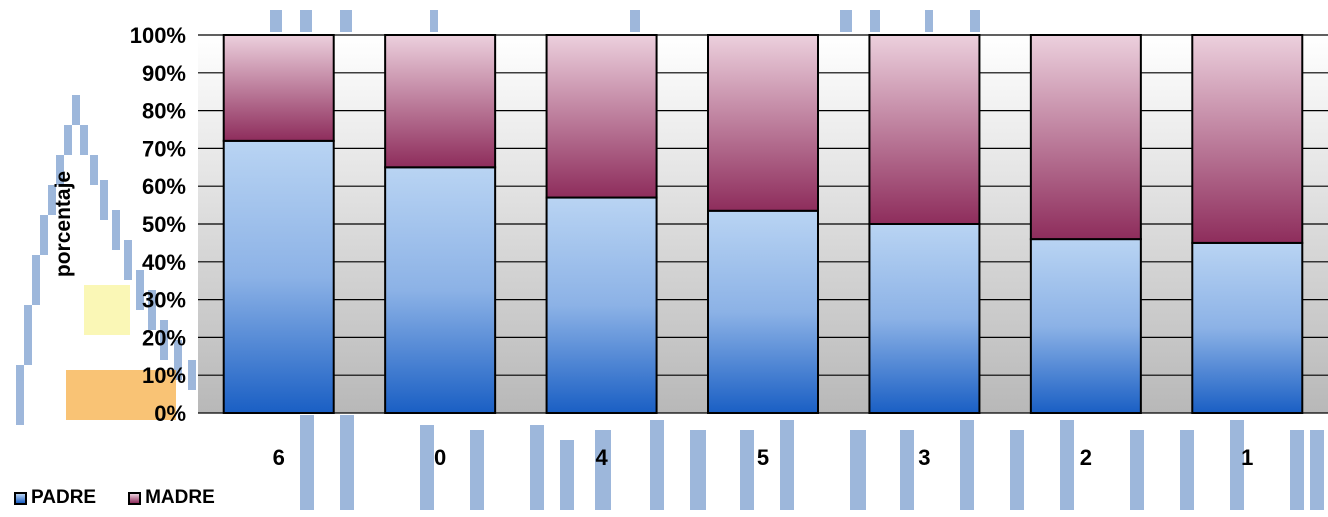 Image resolution: width=1328 pixels, height=517 pixels. What do you see at coordinates (601, 457) in the screenshot?
I see `x-tick-label: 4` at bounding box center [601, 457].